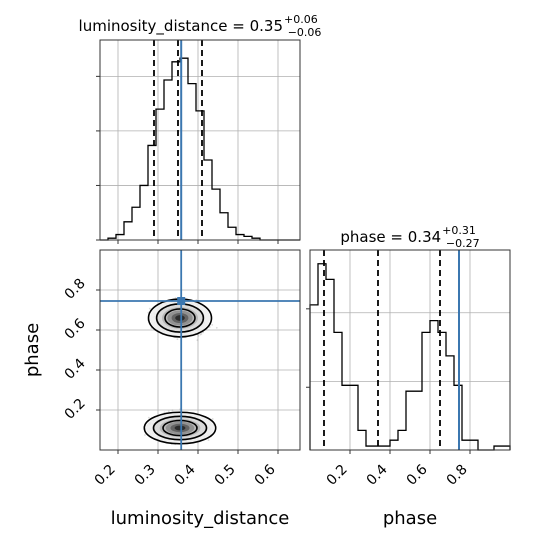 The height and width of the screenshot is (550, 550). I want to click on xlabel-luminosity-distance: luminosity_distance, so click(200, 518).